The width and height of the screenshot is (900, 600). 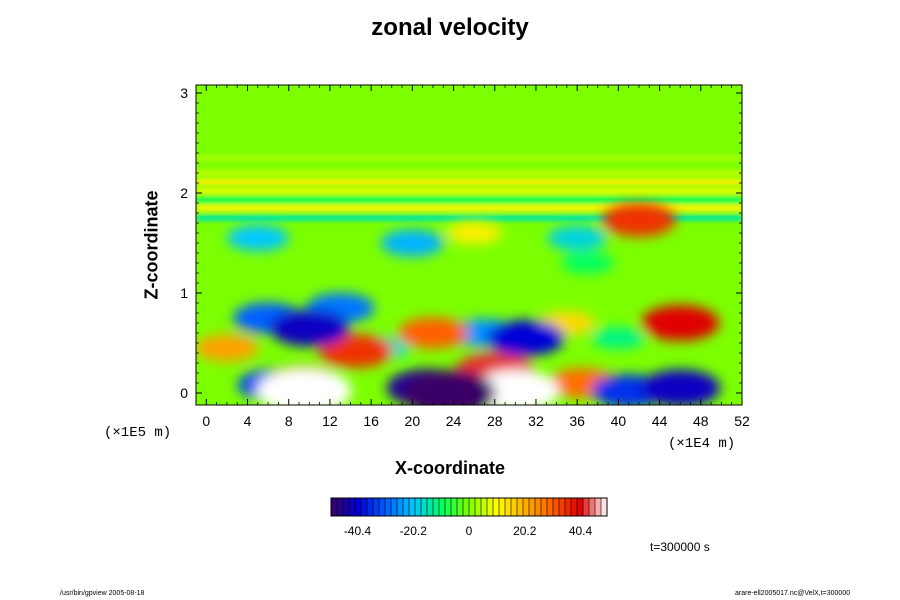 What do you see at coordinates (184, 193) in the screenshot?
I see `y-tick-label-2: 2` at bounding box center [184, 193].